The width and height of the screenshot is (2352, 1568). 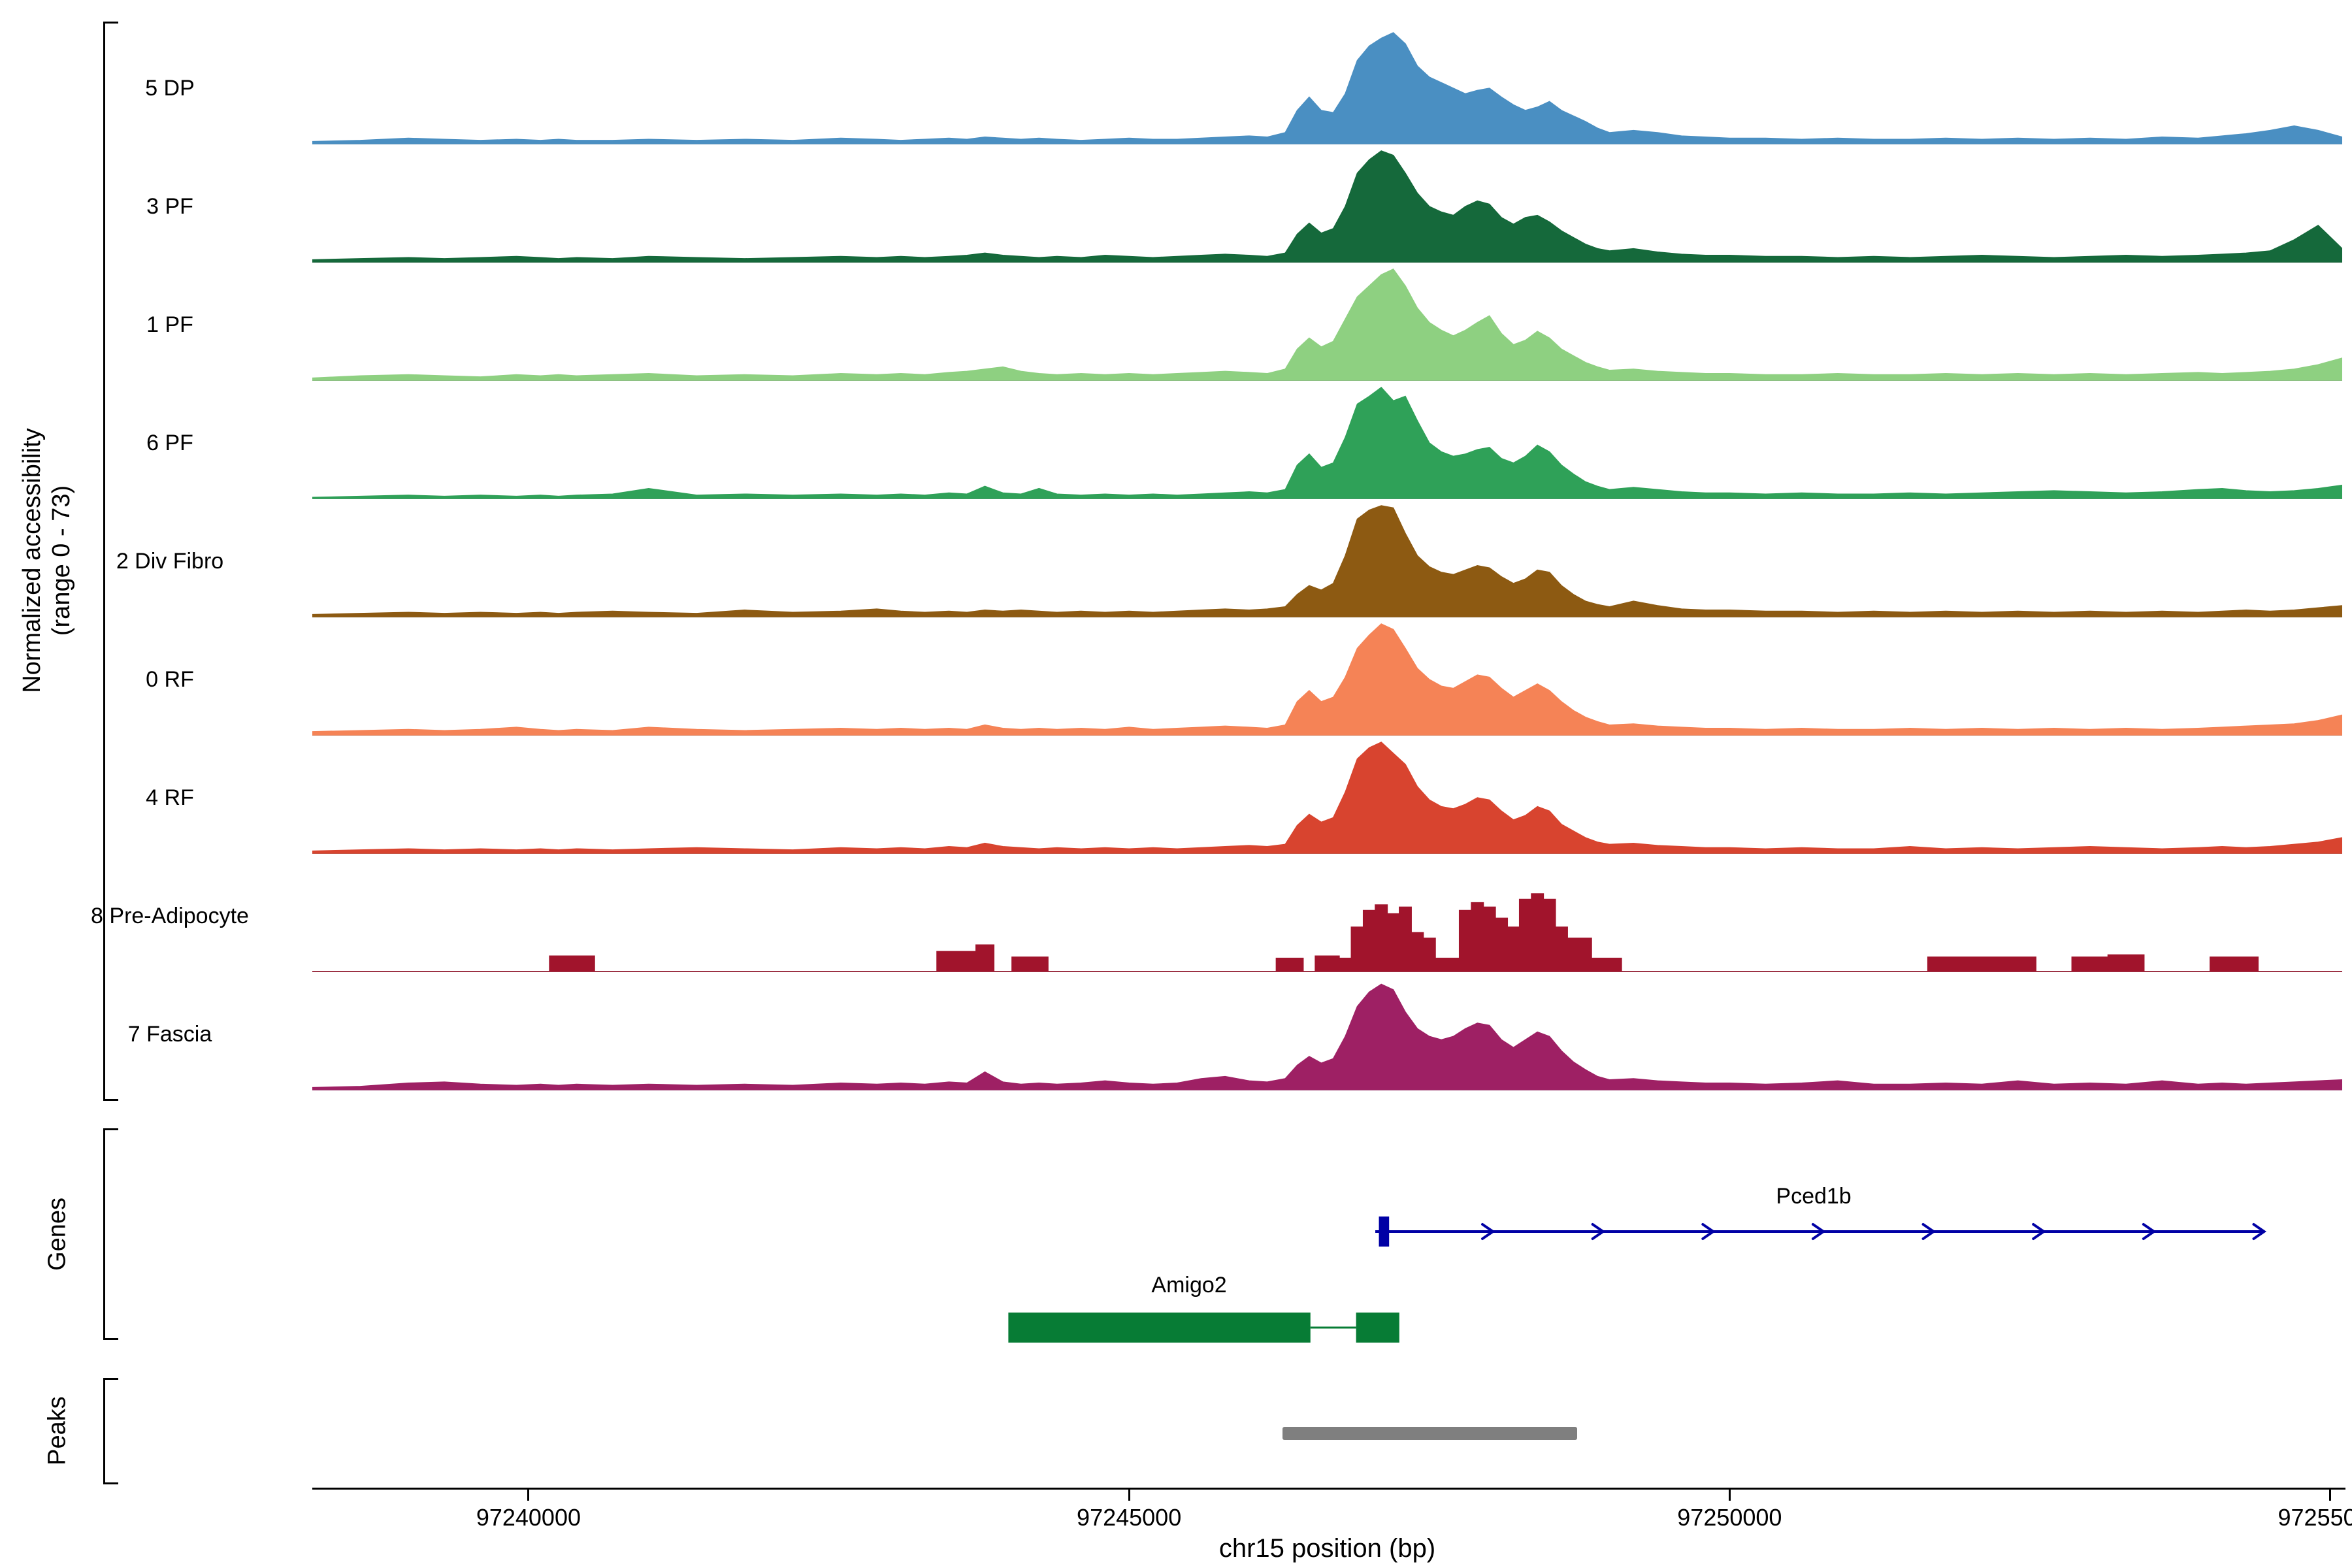 What do you see at coordinates (57, 1430) in the screenshot?
I see `peaks-section-label: Peaks` at bounding box center [57, 1430].